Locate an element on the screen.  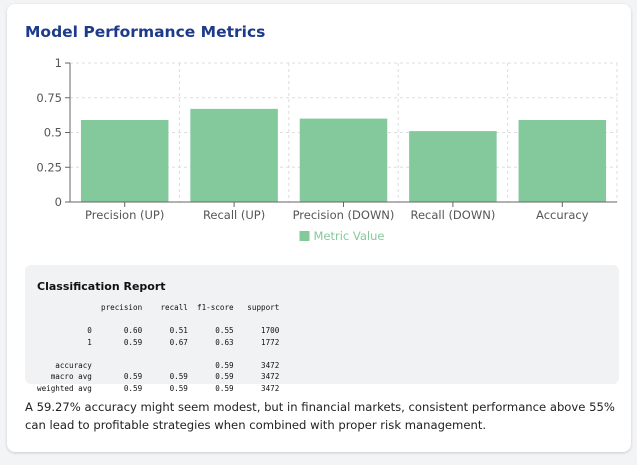
x-tick-label: Accuracy is located at coordinates (562, 215).